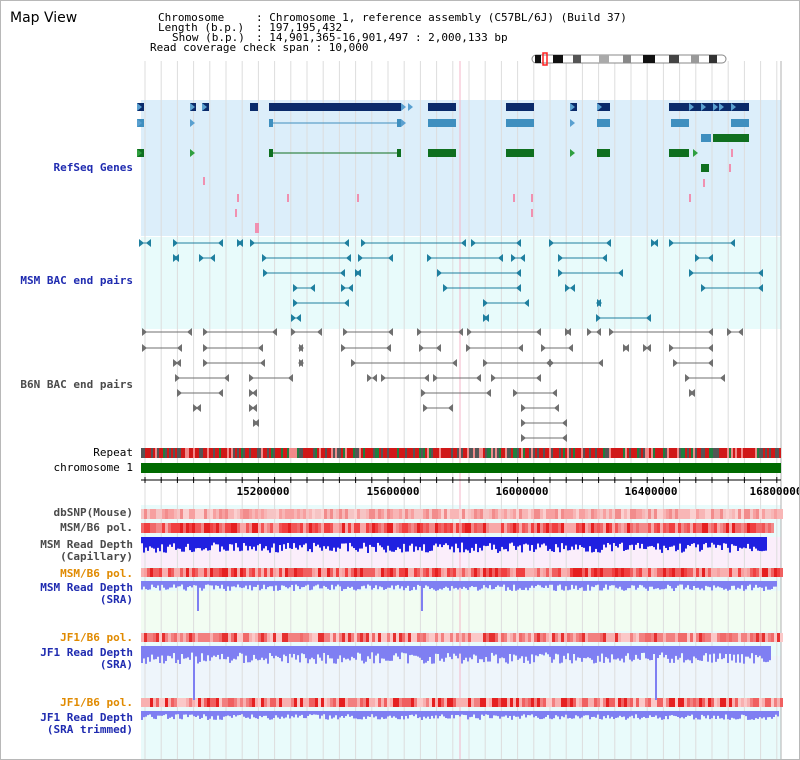 This screenshot has width=800, height=760. What do you see at coordinates (680, 123) in the screenshot?
I see `gene-block` at bounding box center [680, 123].